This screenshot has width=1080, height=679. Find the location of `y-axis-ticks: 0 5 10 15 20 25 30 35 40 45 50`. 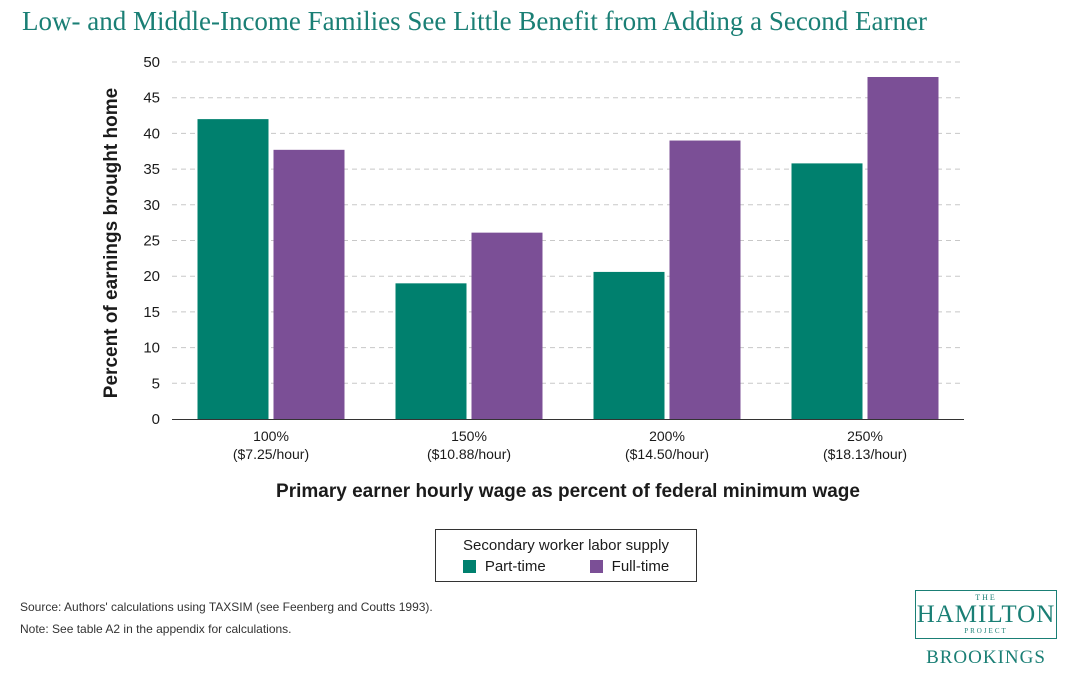

y-axis-ticks: 0 5 10 15 20 25 30 35 40 45 50 is located at coordinates (151, 241).